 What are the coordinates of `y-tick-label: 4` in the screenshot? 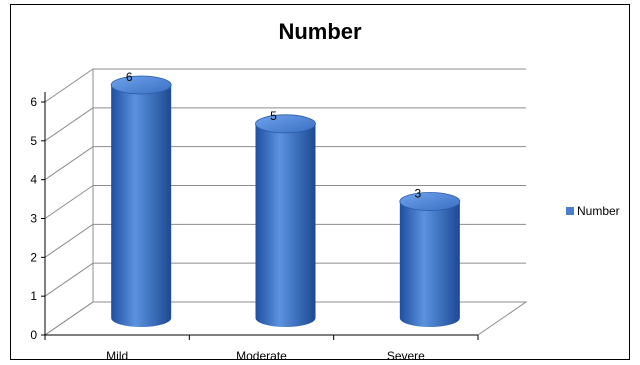 It's located at (33, 180).